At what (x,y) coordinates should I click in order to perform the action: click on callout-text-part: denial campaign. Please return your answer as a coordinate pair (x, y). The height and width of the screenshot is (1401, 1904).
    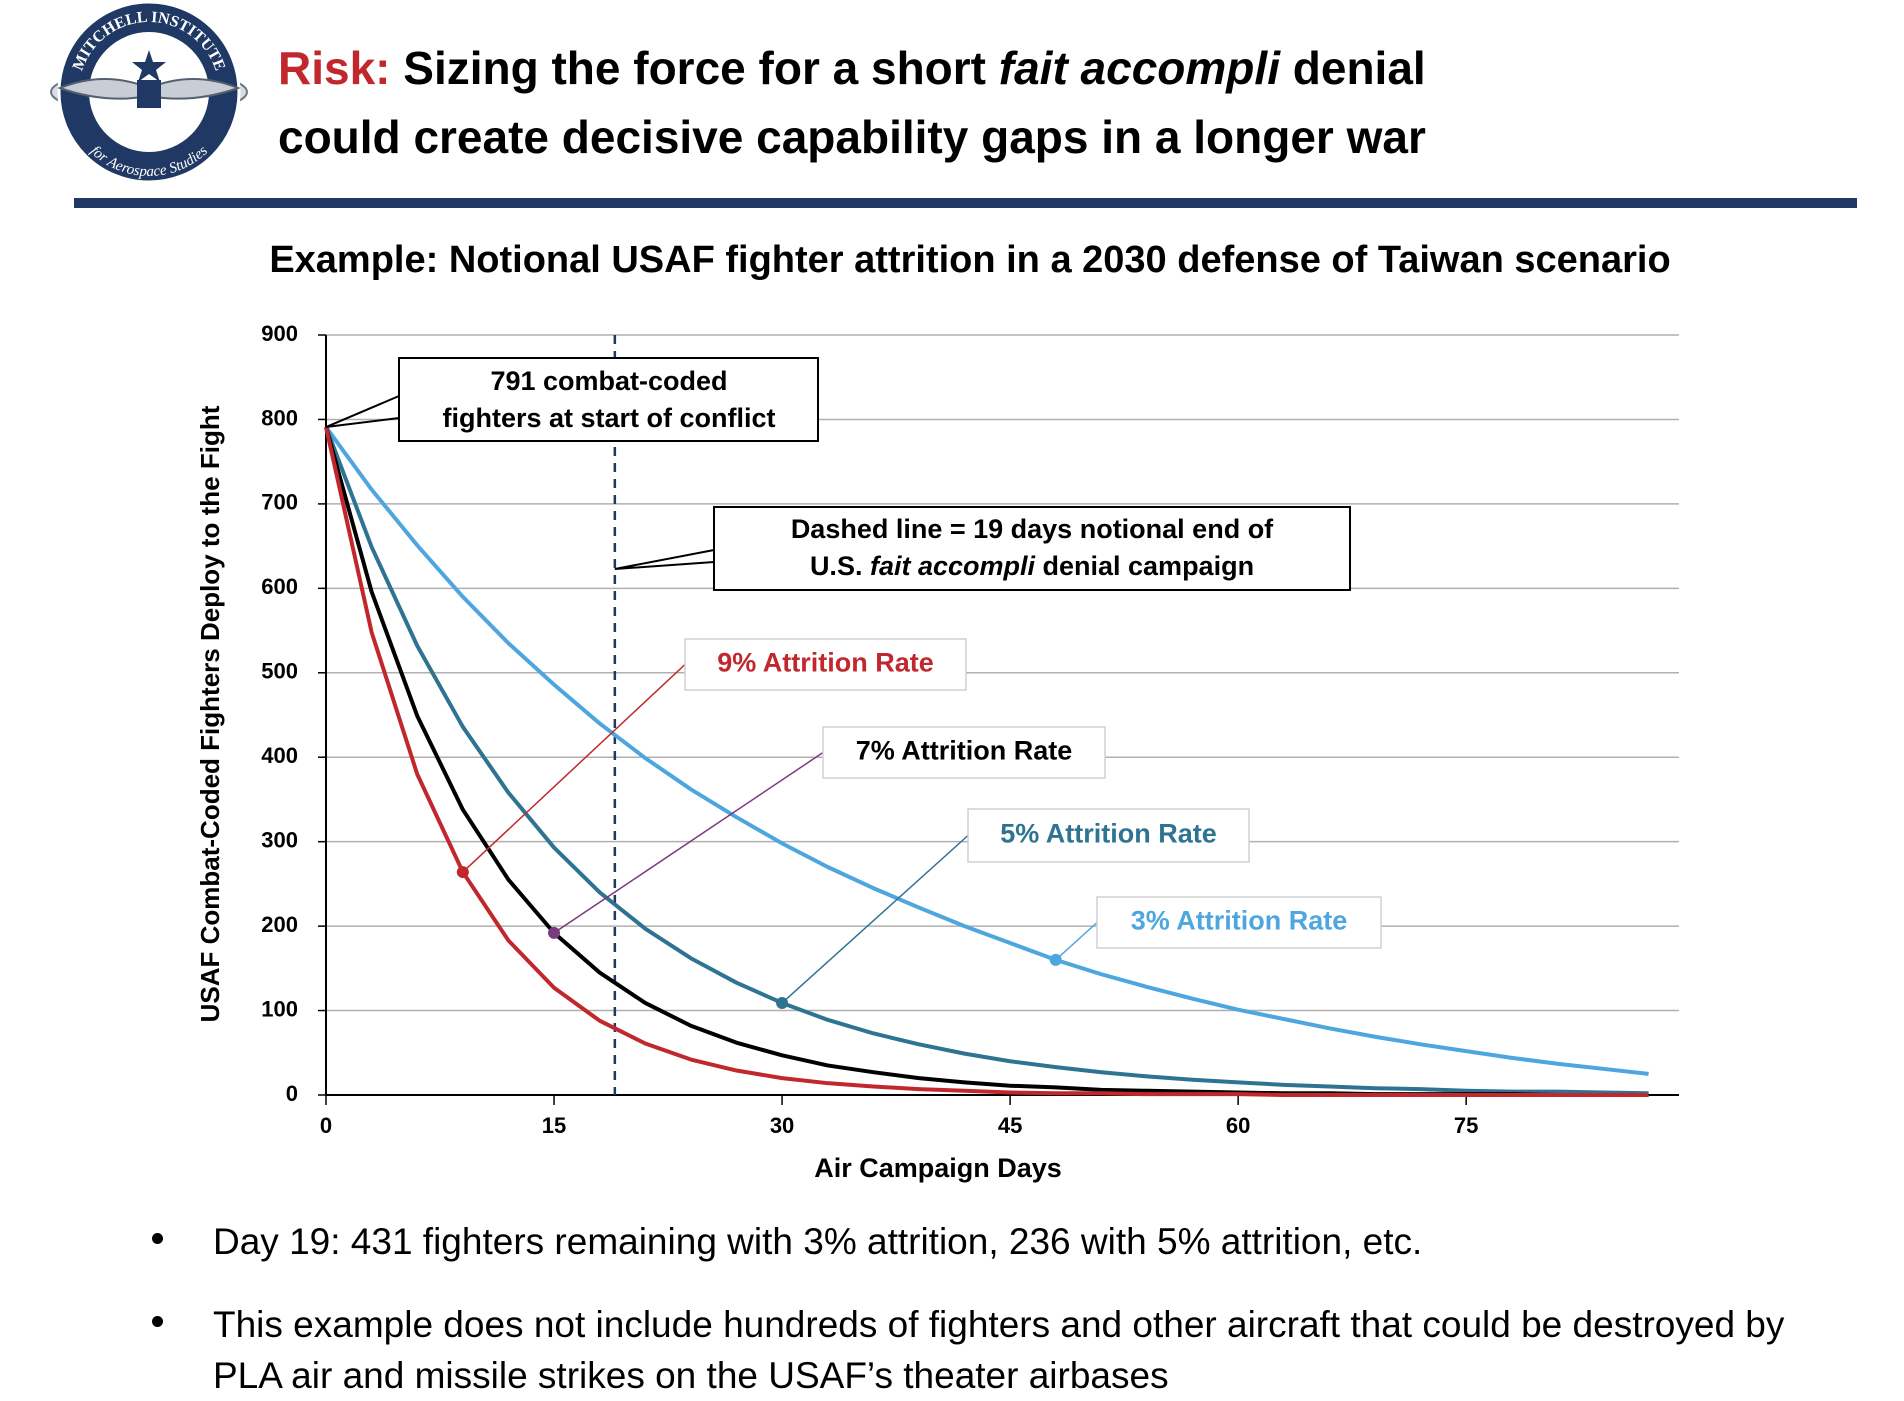
    Looking at the image, I should click on (1144, 566).